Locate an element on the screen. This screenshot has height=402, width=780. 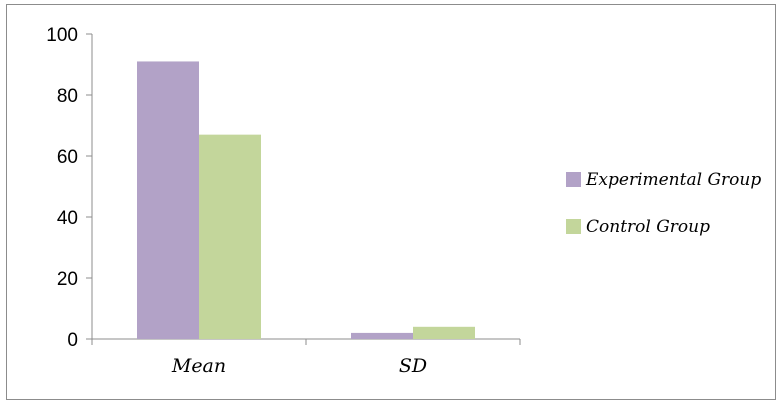
x-axis: Mean SD is located at coordinates (306, 357).